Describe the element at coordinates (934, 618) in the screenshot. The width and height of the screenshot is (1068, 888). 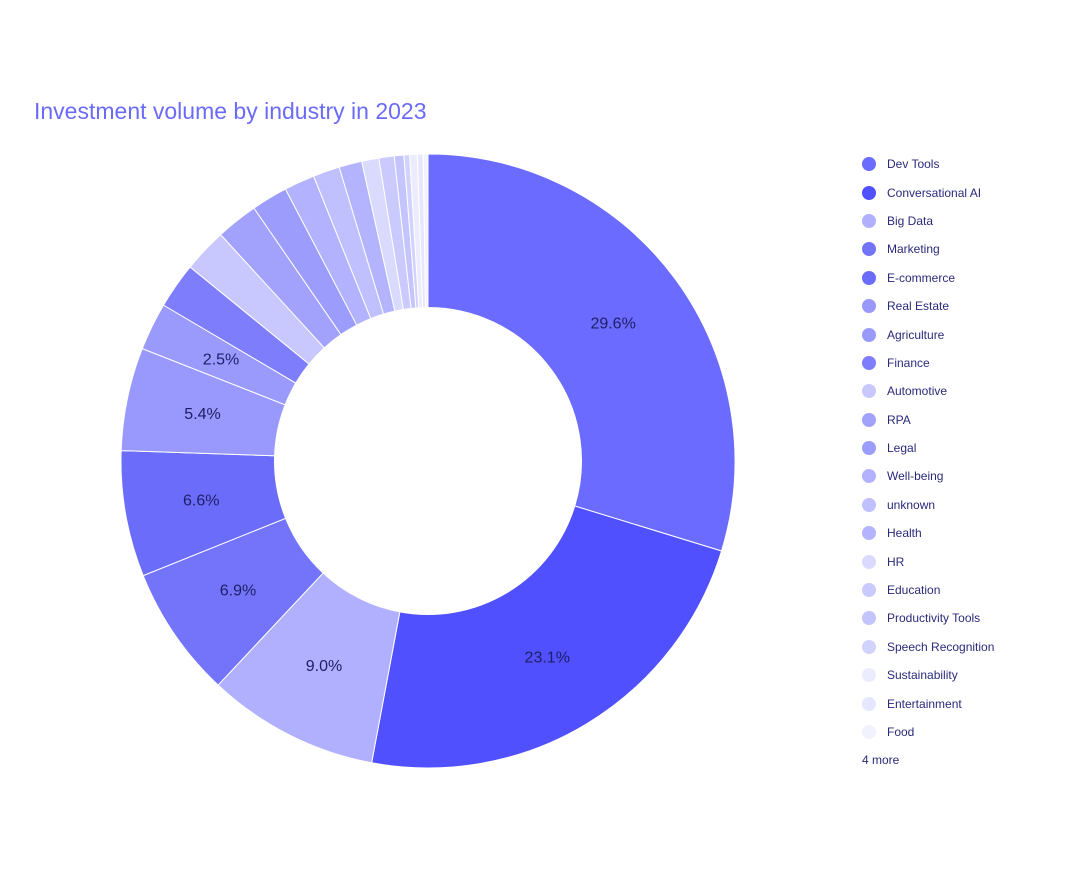
I see `legend-label: Productivity Tools` at that location.